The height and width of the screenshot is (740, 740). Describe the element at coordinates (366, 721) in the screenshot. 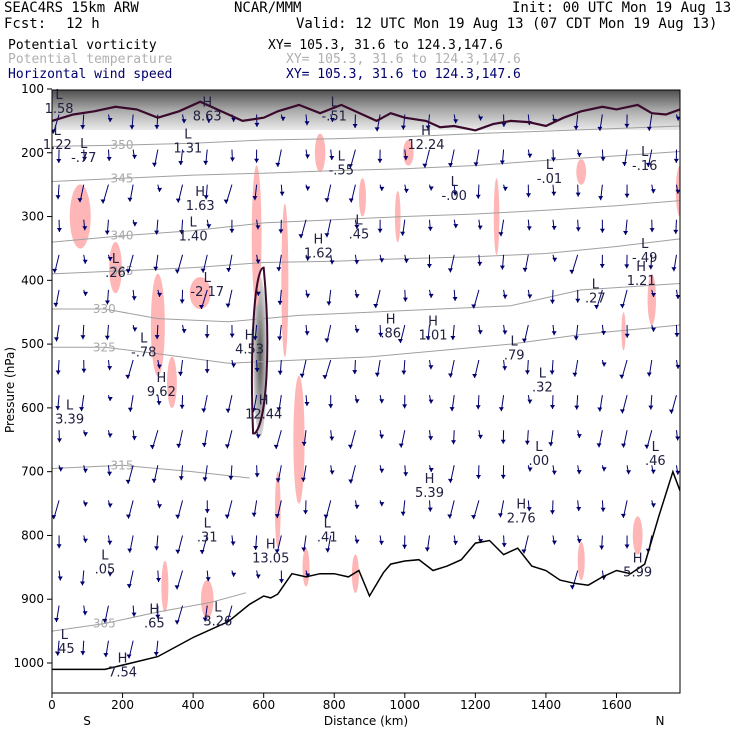

I see `x-axis-title: Distance (km)` at that location.